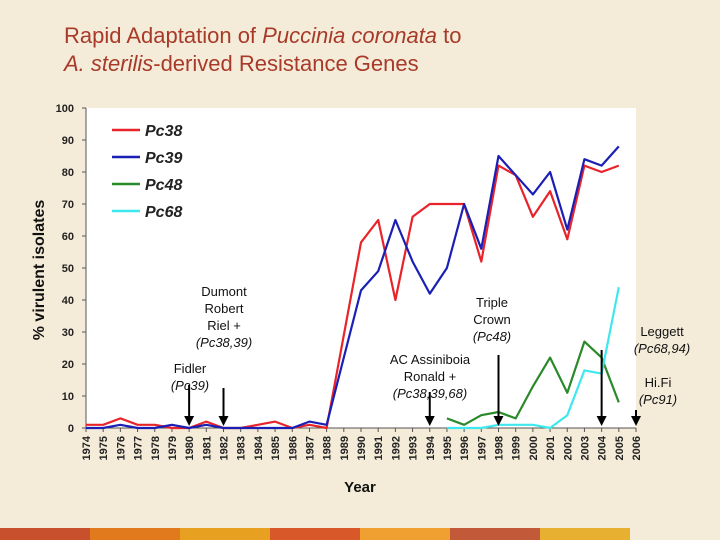 This screenshot has width=720, height=540. What do you see at coordinates (465, 448) in the screenshot?
I see `x-tick-label: 1996` at bounding box center [465, 448].